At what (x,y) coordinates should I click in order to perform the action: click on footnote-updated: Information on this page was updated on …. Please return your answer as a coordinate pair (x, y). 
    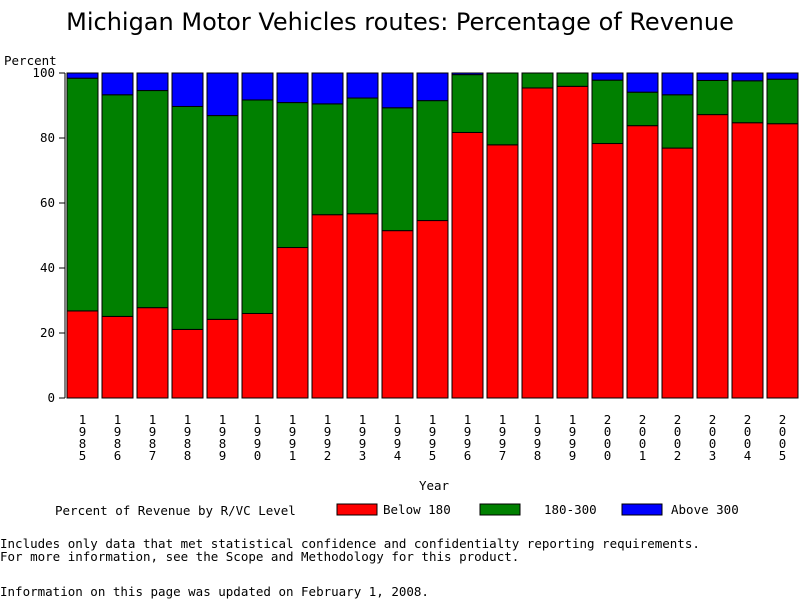
    Looking at the image, I should click on (214, 591).